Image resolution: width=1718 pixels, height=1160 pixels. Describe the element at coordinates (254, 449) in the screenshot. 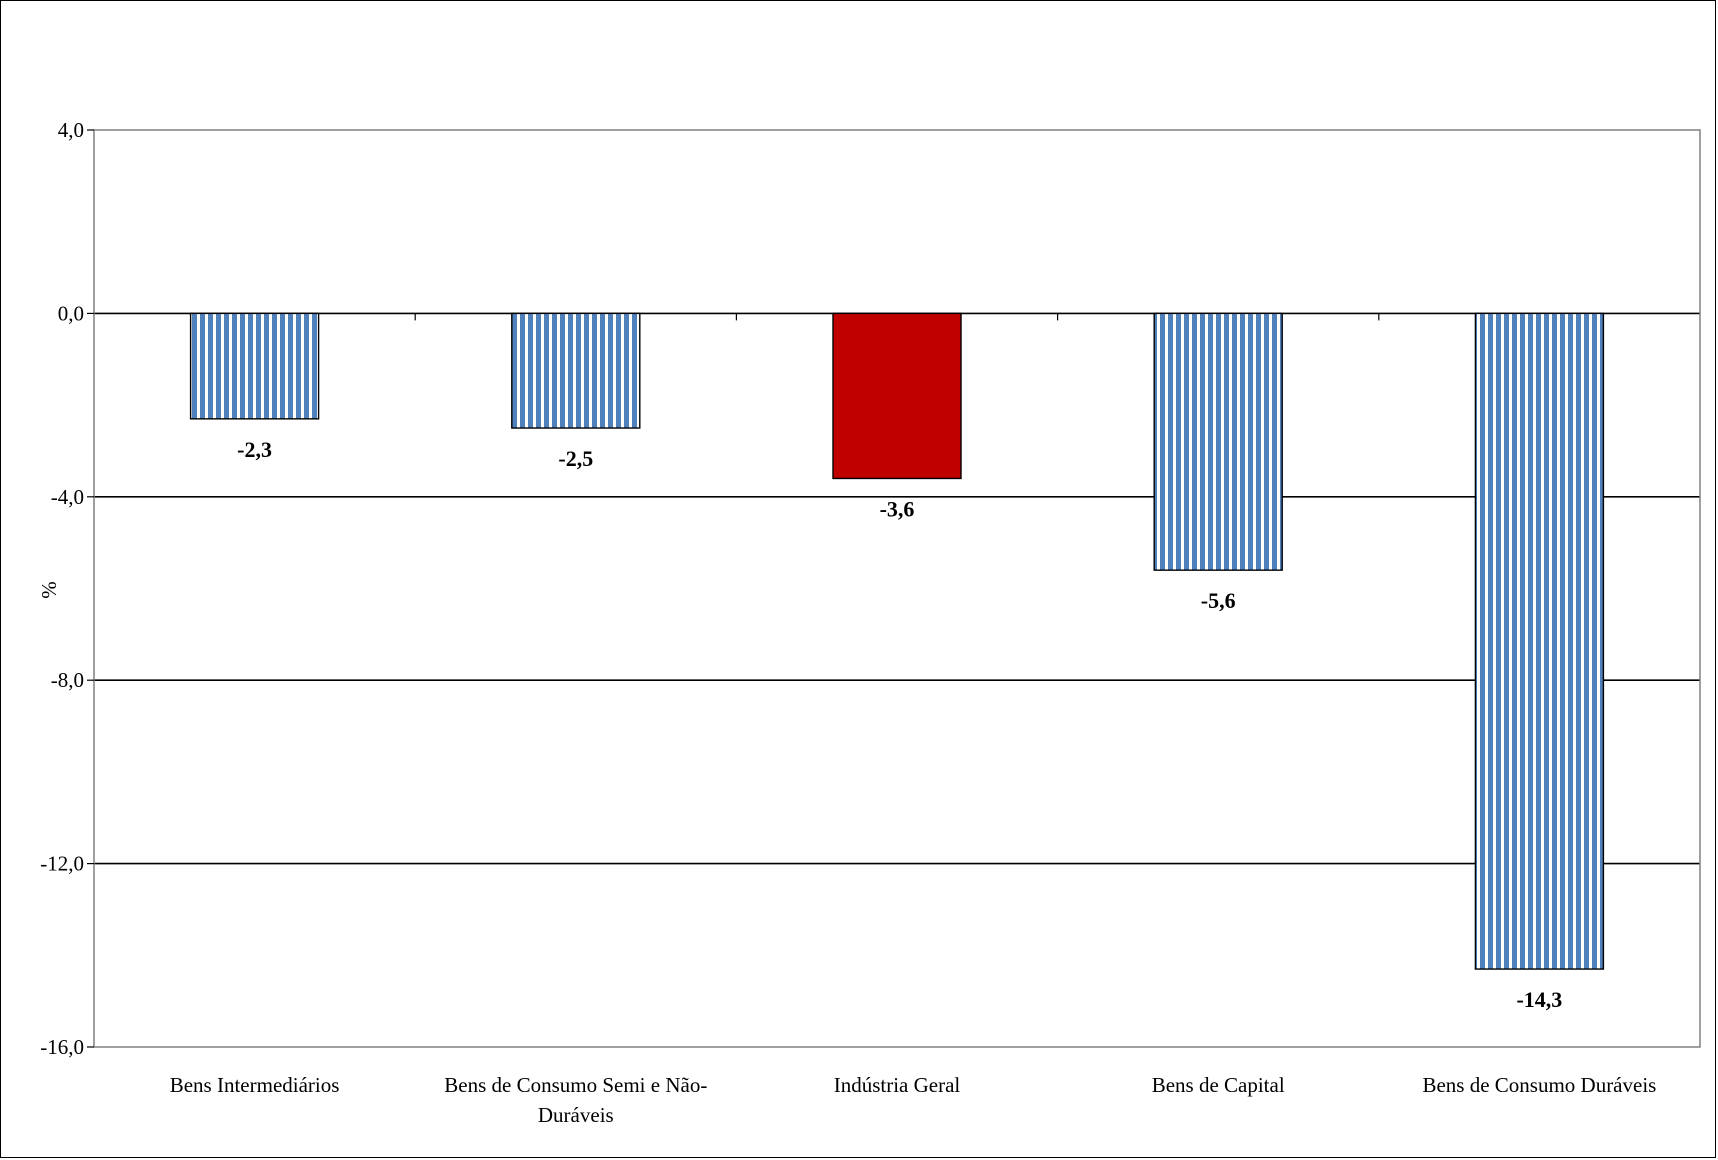

I see `data-label: -2,3` at that location.